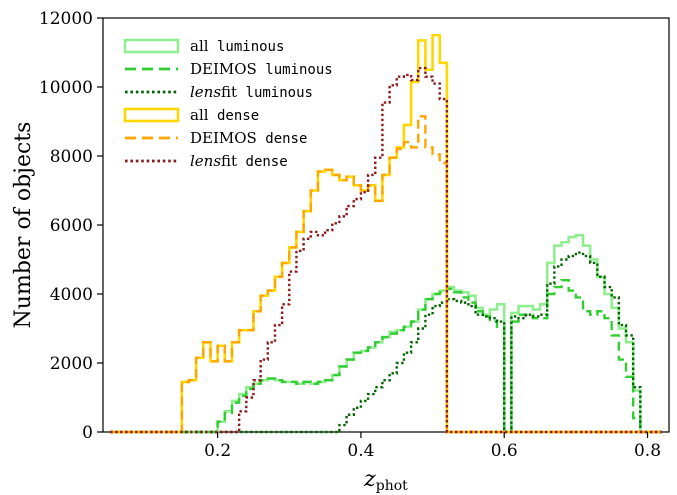 Image resolution: width=677 pixels, height=495 pixels. I want to click on legend-label-4: DEIMOS dense, so click(248, 138).